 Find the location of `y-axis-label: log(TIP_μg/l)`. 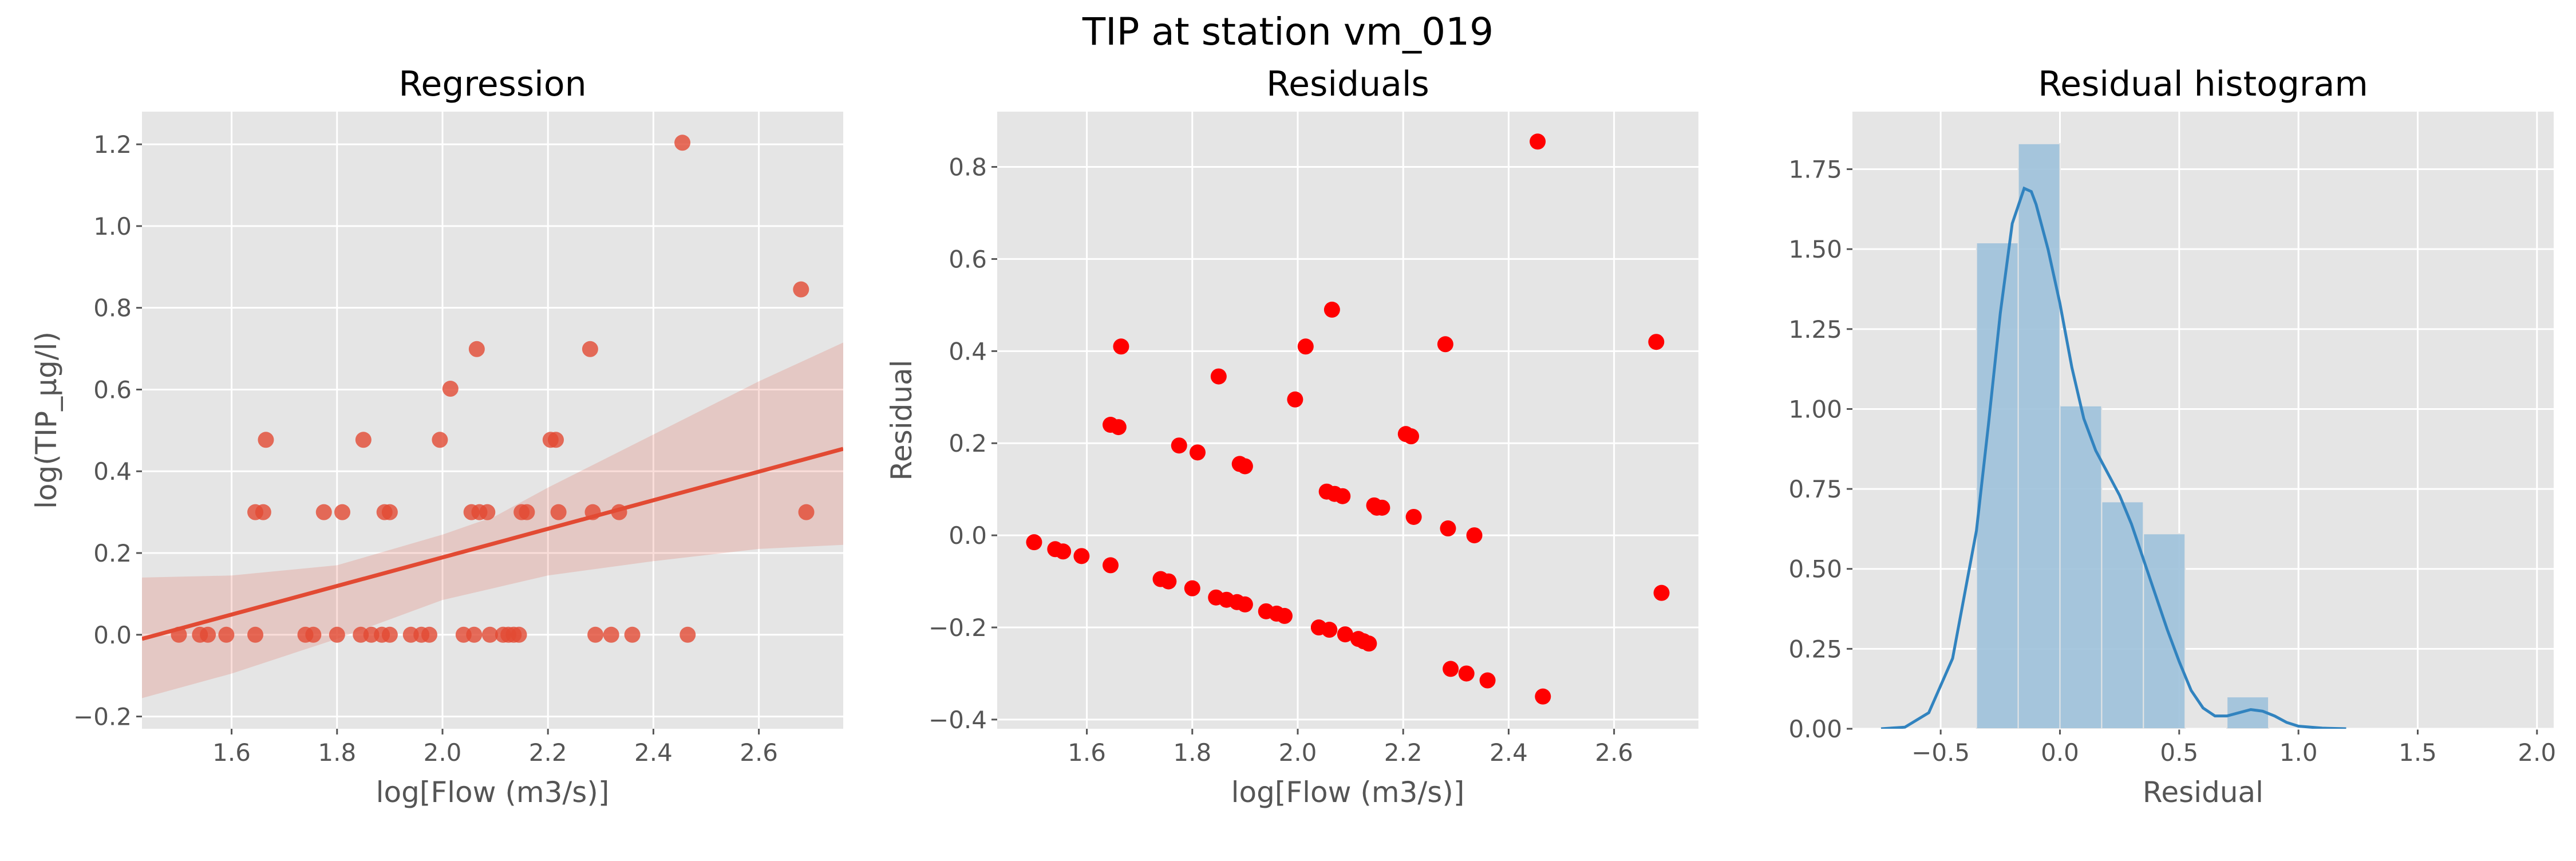

y-axis-label: log(TIP_μg/l) is located at coordinates (46, 420).